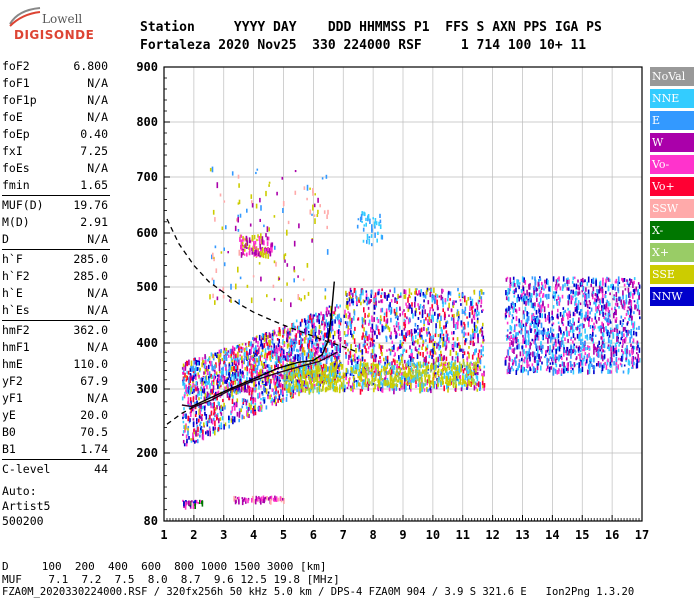 Image resolution: width=700 pixels, height=600 pixels. Describe the element at coordinates (16, 310) in the screenshot. I see `param-label: h`Es` at that location.